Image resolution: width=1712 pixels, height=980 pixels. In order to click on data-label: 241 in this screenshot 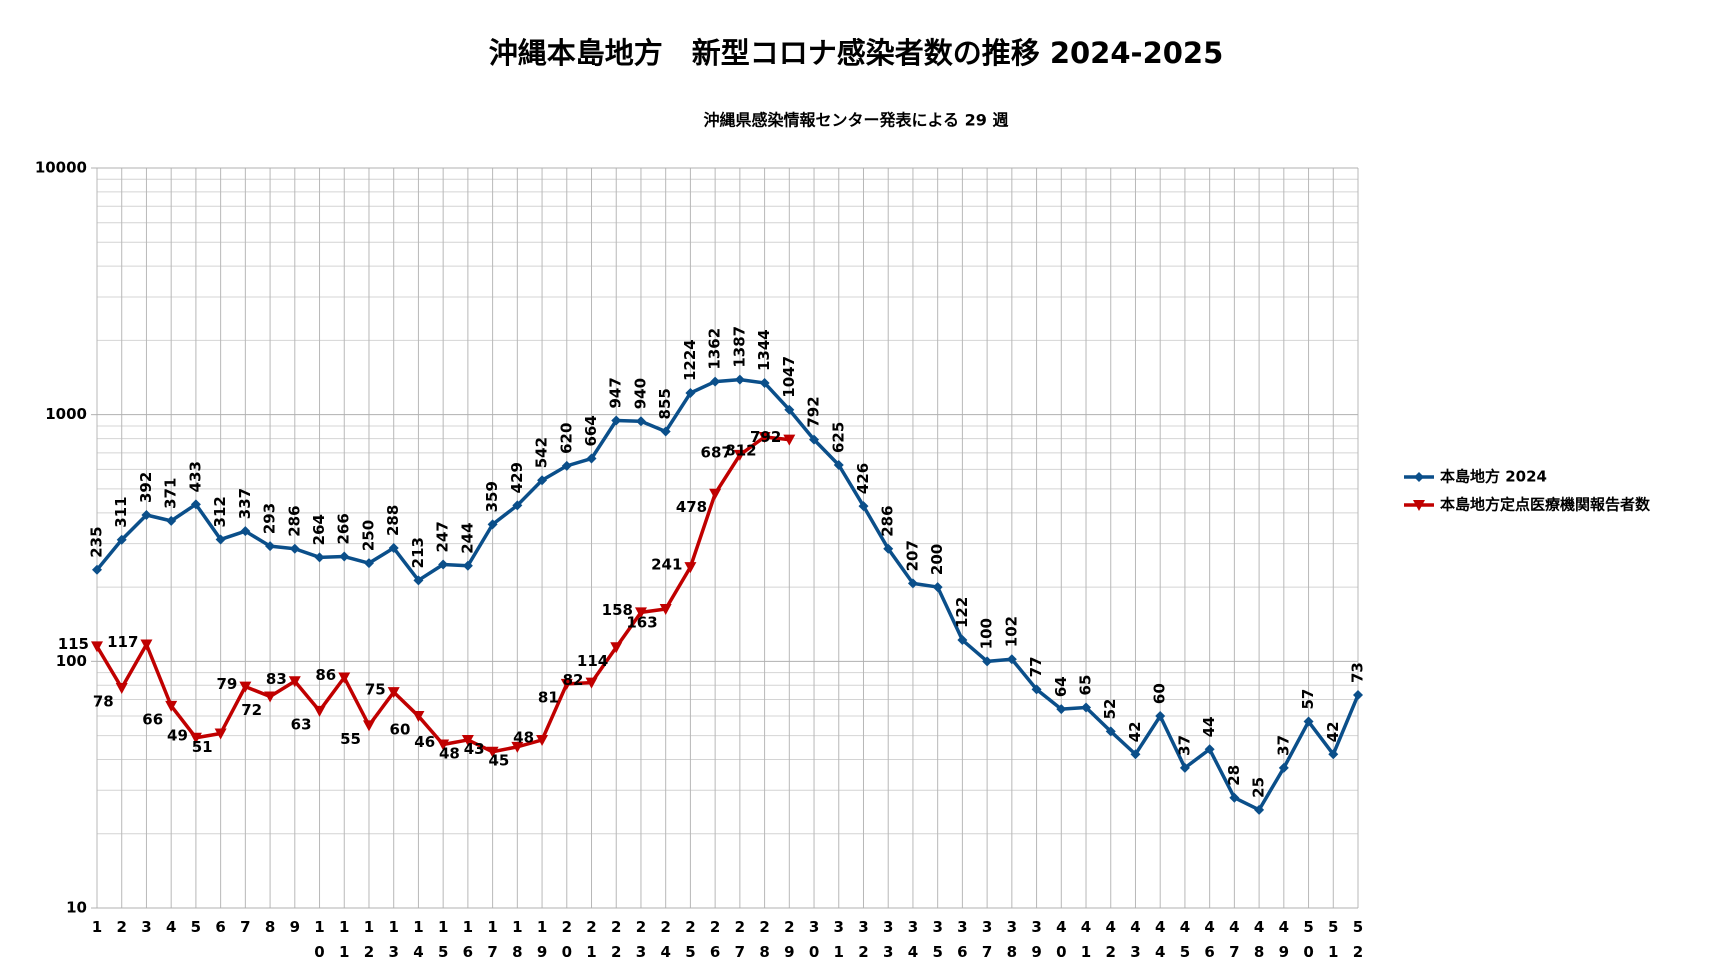, I will do `click(666, 565)`.